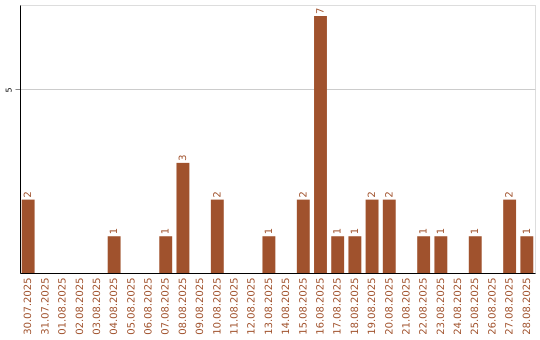 The width and height of the screenshot is (540, 340). I want to click on x-tick-label: 03.08.2025, so click(97, 306).